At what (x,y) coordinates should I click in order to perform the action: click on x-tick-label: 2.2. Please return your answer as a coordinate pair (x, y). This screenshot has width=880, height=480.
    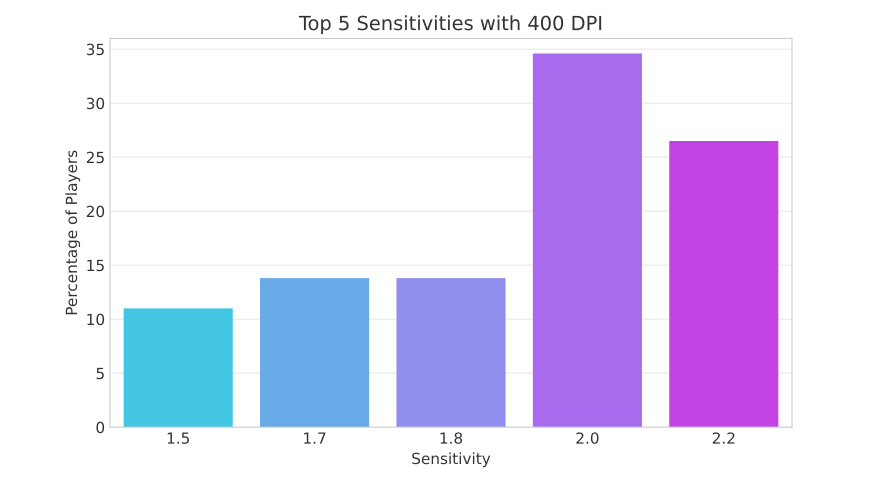
    Looking at the image, I should click on (723, 438).